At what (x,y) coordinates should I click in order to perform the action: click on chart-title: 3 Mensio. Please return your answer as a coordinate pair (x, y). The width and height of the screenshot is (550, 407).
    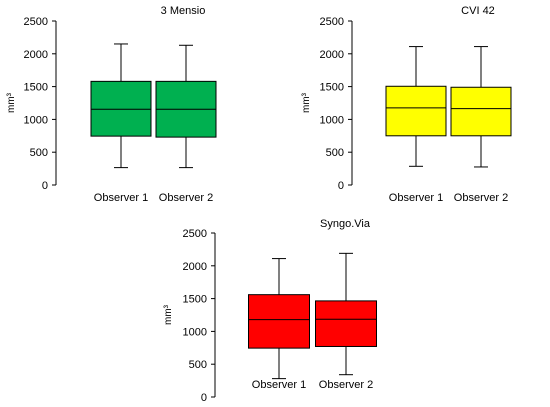
    Looking at the image, I should click on (183, 11).